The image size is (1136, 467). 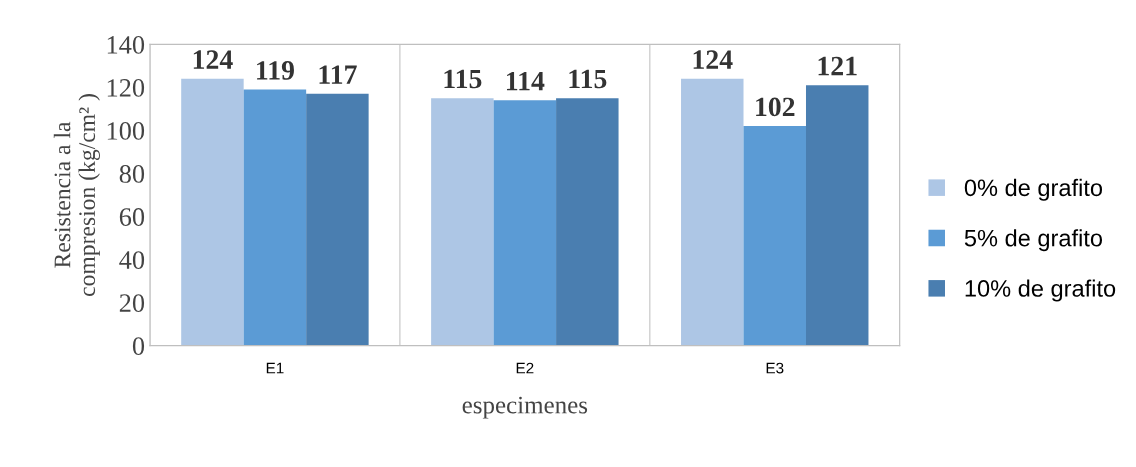 What do you see at coordinates (132, 260) in the screenshot?
I see `y-tick-label: 40` at bounding box center [132, 260].